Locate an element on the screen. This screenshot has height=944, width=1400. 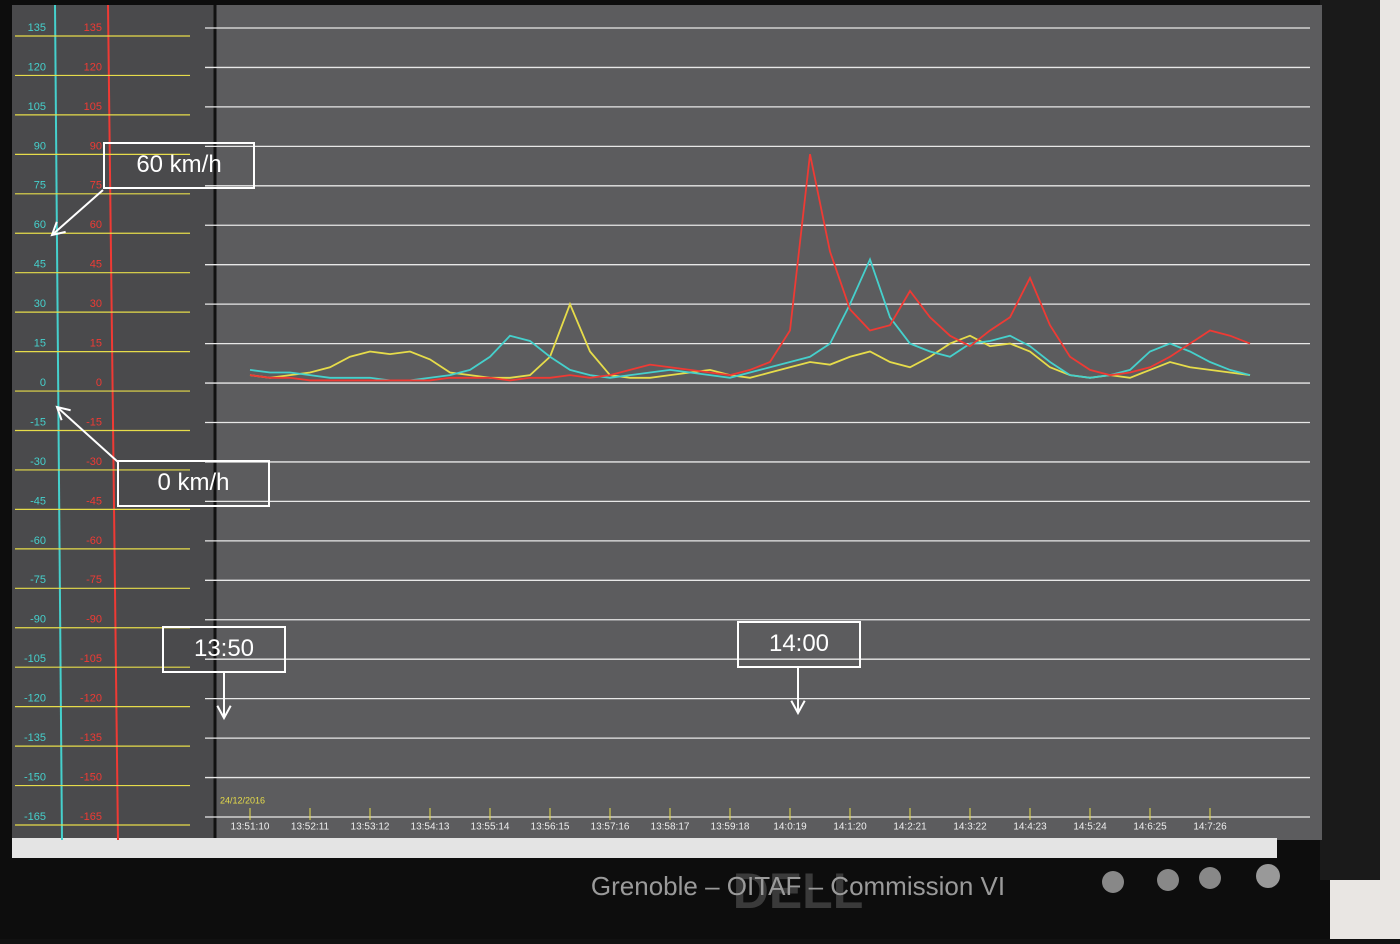
x-tick-label: 13:54:13 is located at coordinates (430, 827).